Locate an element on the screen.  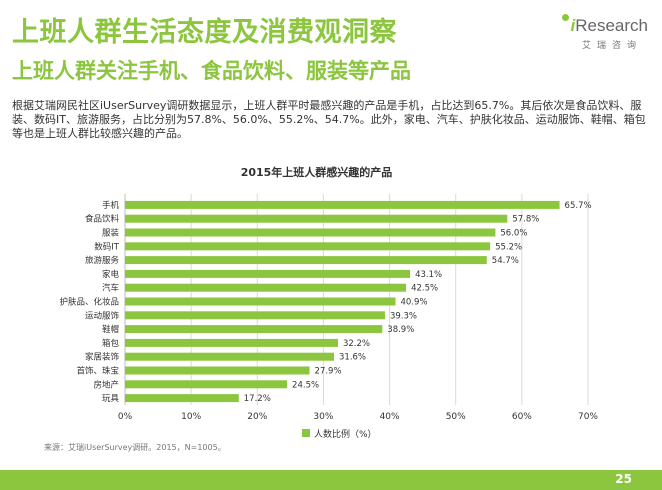
category-label: 汽车 is located at coordinates (110, 288).